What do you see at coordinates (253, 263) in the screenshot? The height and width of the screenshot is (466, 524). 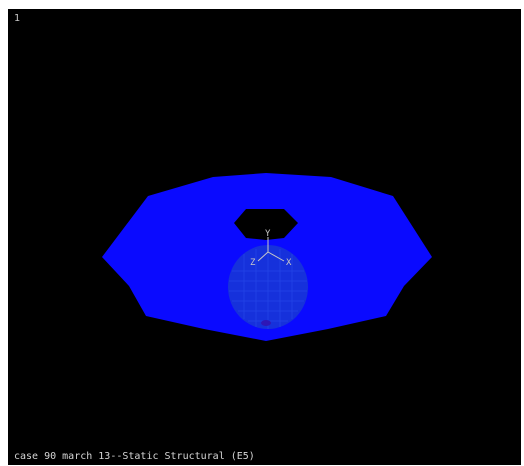 I see `triad-z-label: Z` at bounding box center [253, 263].